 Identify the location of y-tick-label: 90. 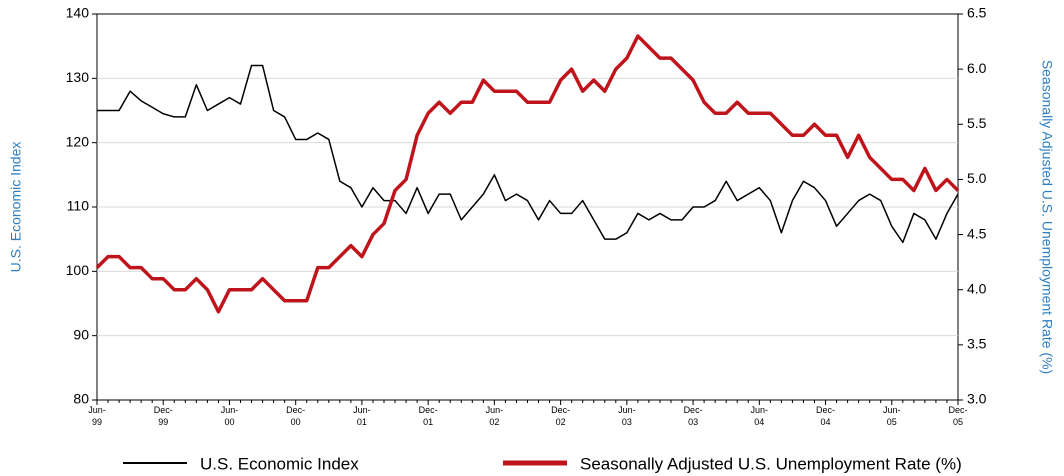
(81, 334).